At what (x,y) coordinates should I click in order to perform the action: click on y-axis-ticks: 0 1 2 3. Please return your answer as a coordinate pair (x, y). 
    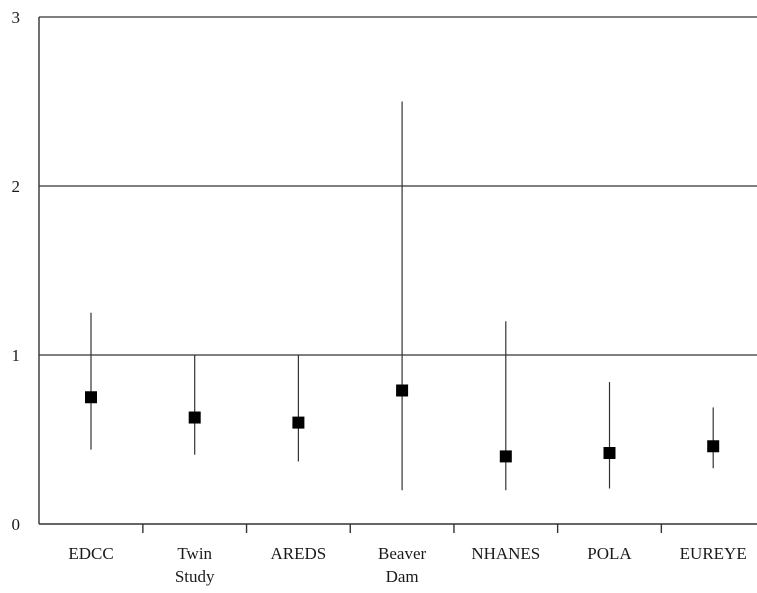
    Looking at the image, I should click on (16, 271).